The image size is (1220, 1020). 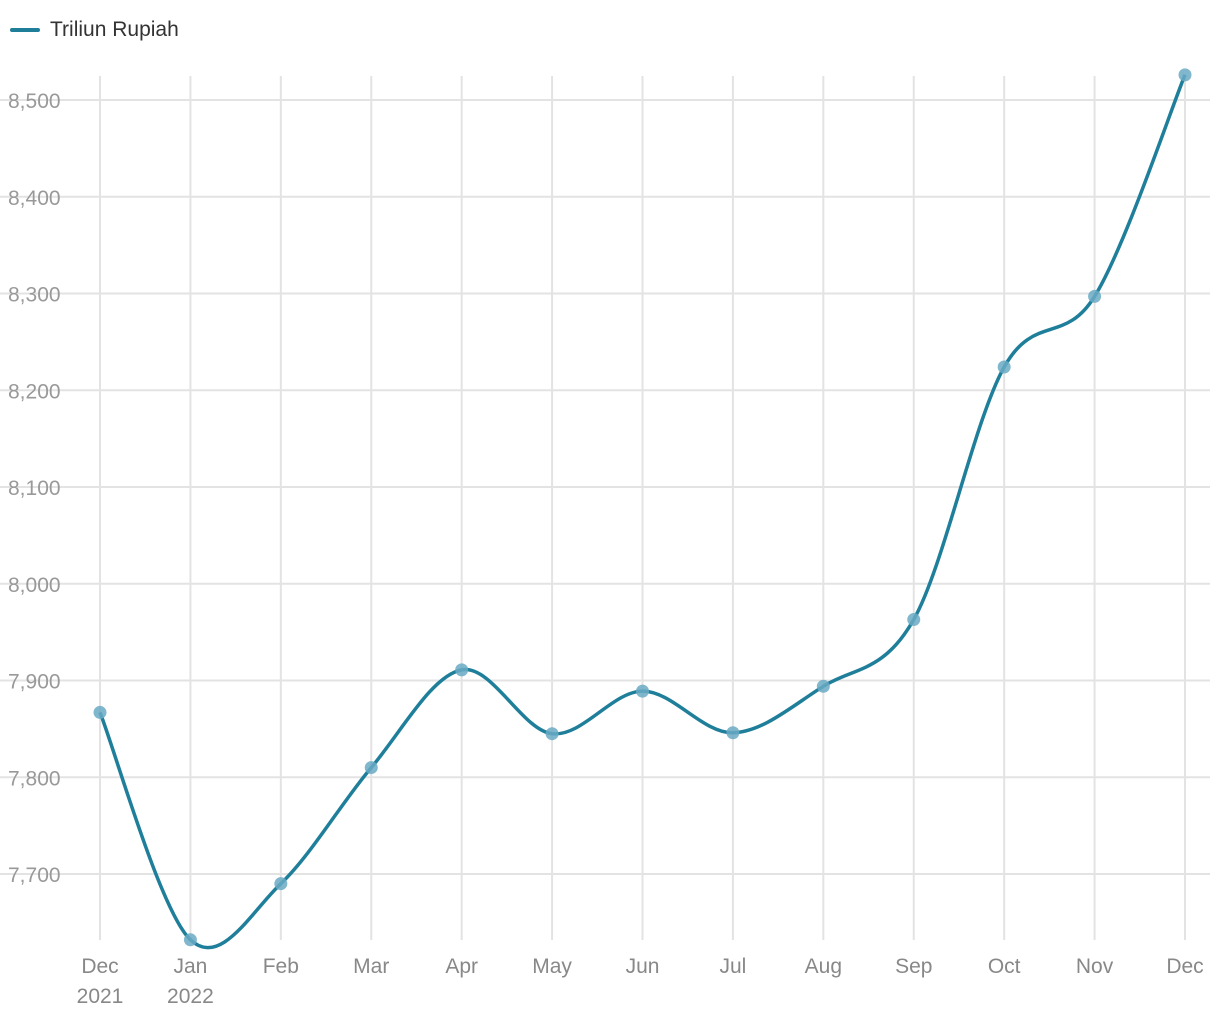 What do you see at coordinates (823, 966) in the screenshot?
I see `x-tick-label: Aug` at bounding box center [823, 966].